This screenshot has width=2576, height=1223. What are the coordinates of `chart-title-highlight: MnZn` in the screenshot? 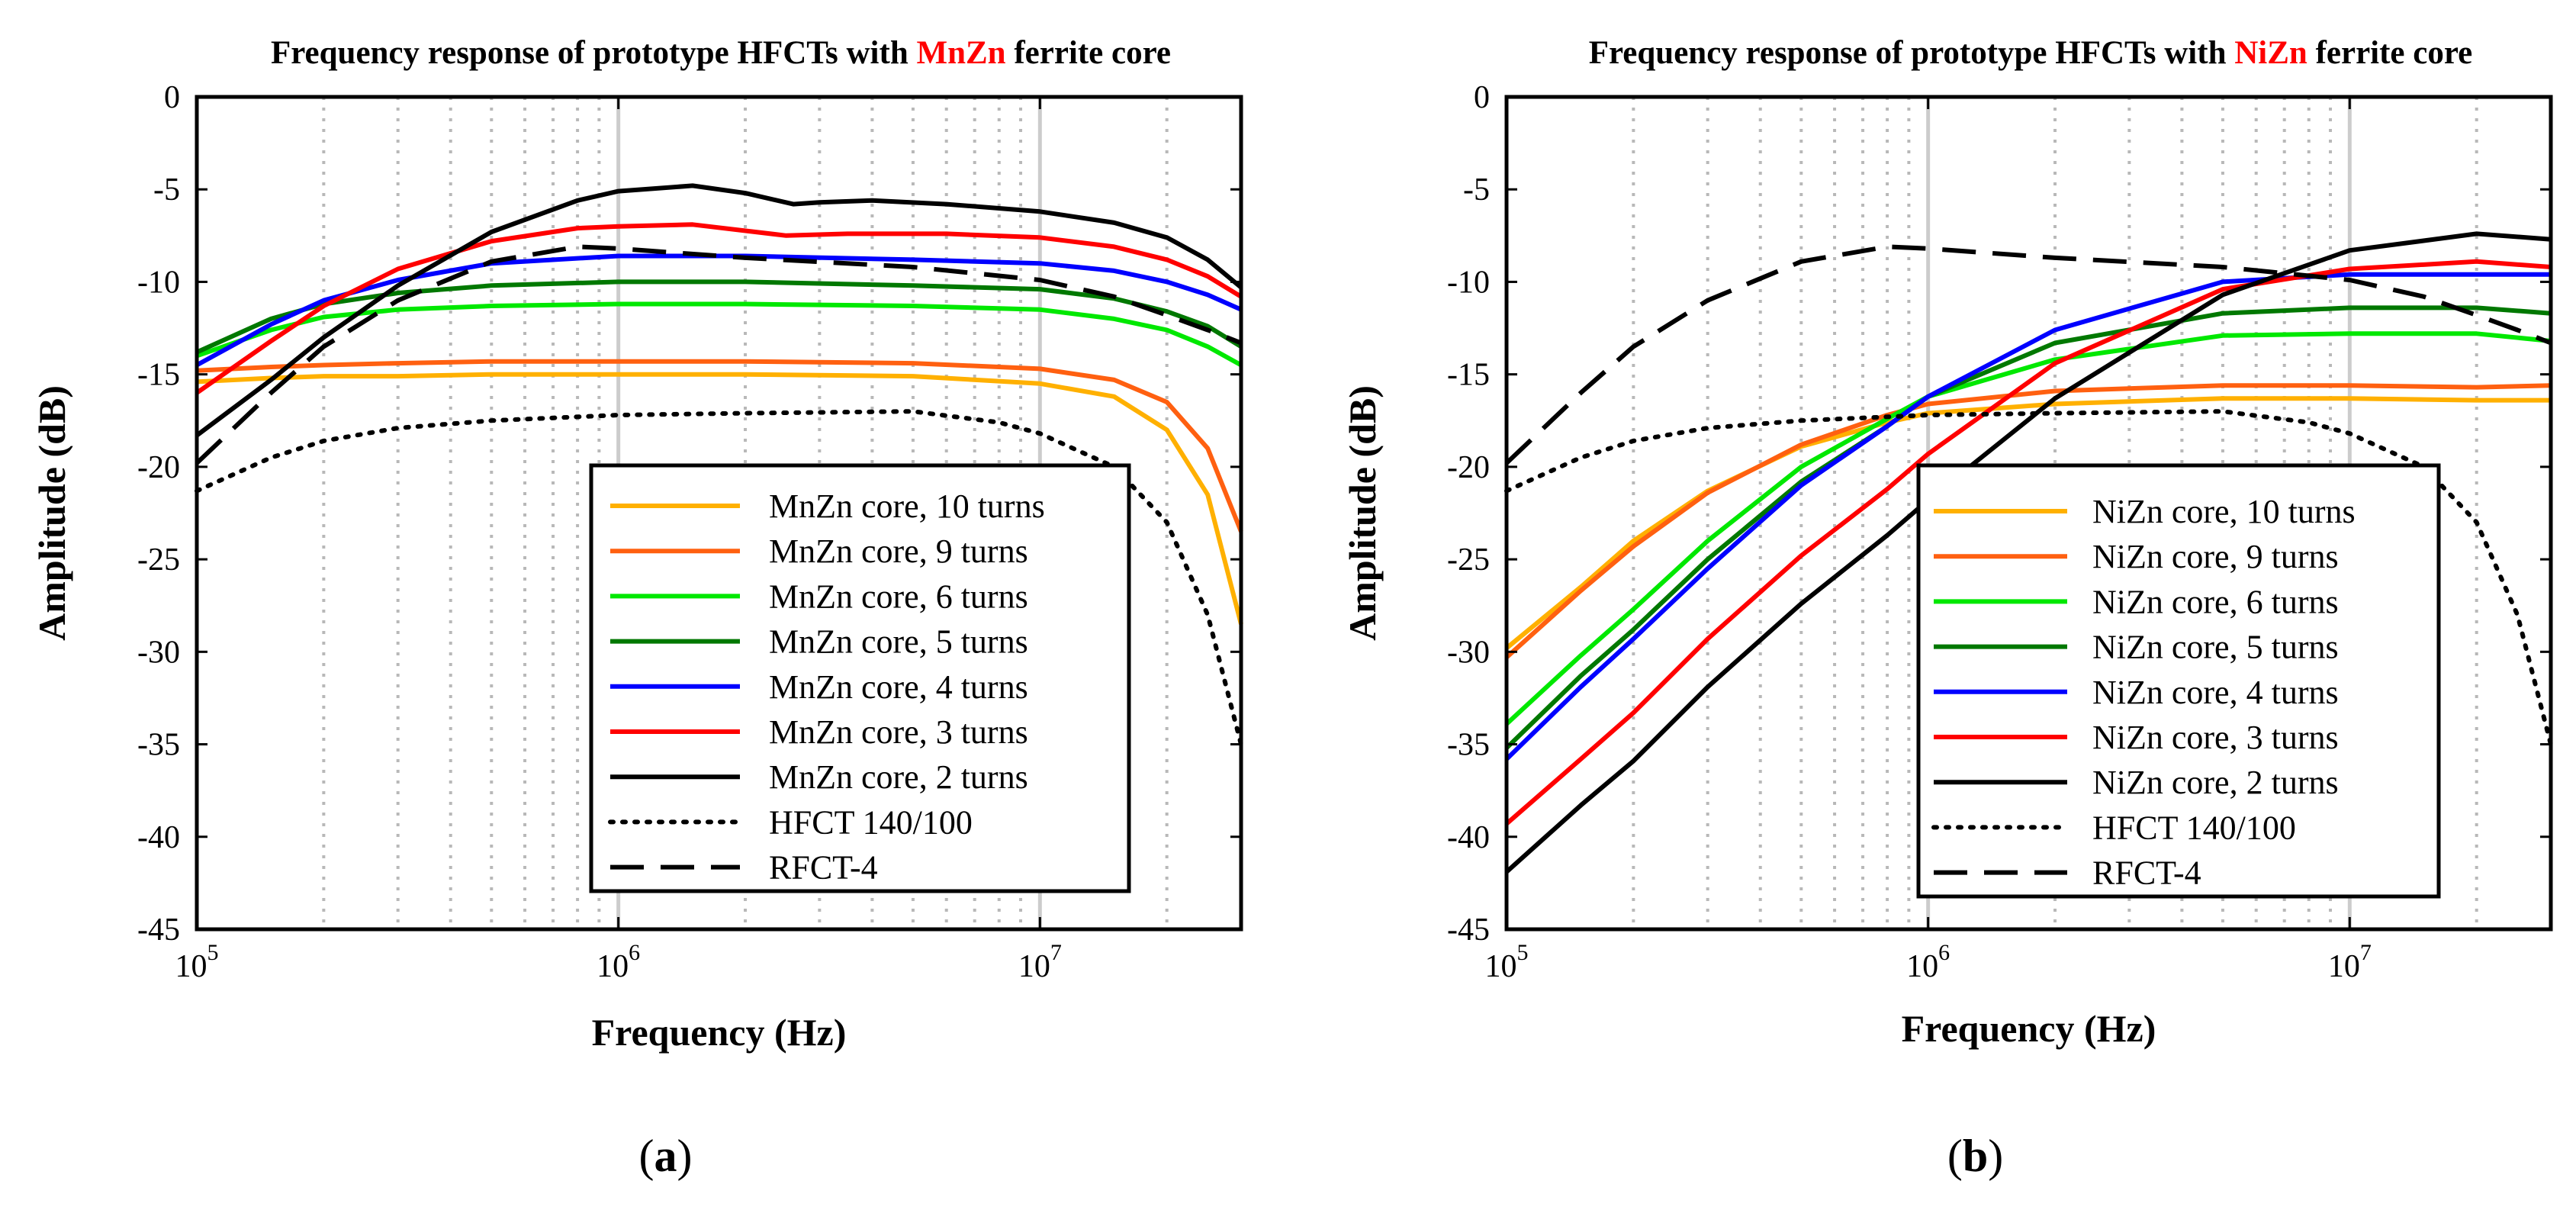 It's located at (960, 53).